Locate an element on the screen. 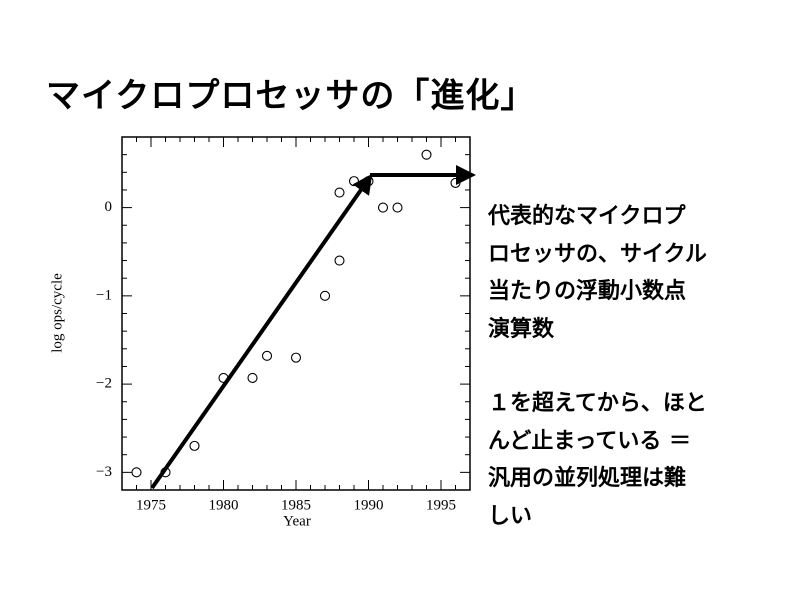 This screenshot has width=800, height=600. trend-arrow is located at coordinates (261, 331).